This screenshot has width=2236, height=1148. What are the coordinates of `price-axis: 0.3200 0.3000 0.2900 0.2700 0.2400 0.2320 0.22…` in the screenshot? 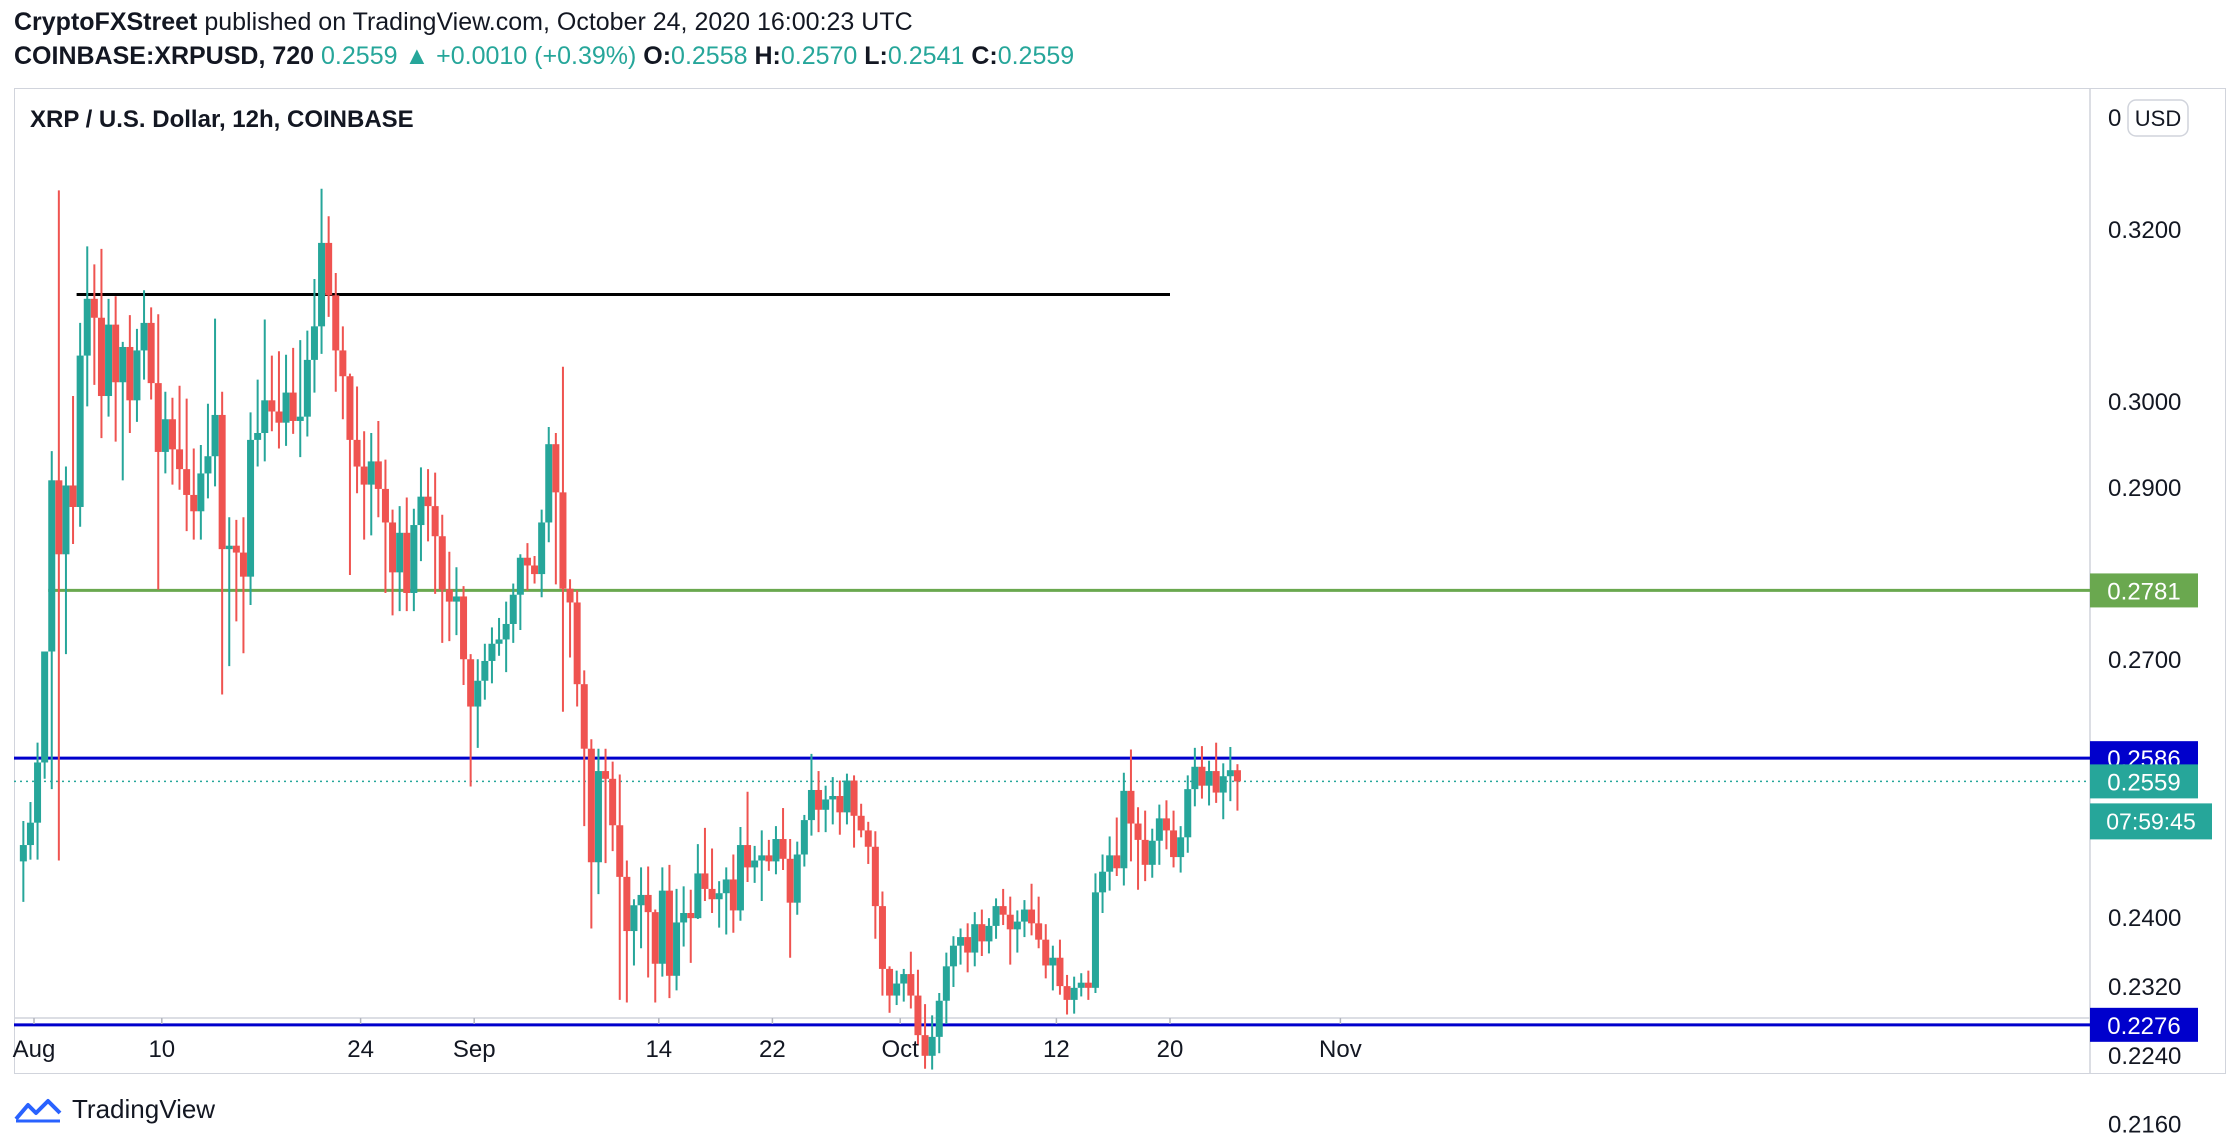 It's located at (2144, 678).